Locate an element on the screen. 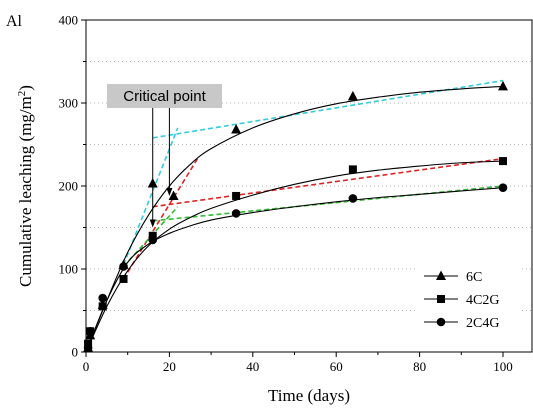  y-tick-label: 100 is located at coordinates (69, 269).